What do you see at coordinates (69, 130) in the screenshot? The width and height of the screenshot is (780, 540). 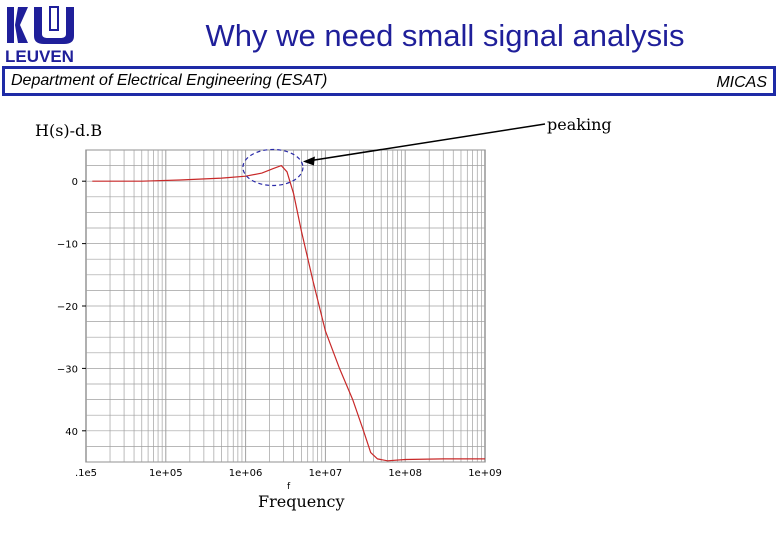 I see `y-axis-label: H(s)-d.B` at bounding box center [69, 130].